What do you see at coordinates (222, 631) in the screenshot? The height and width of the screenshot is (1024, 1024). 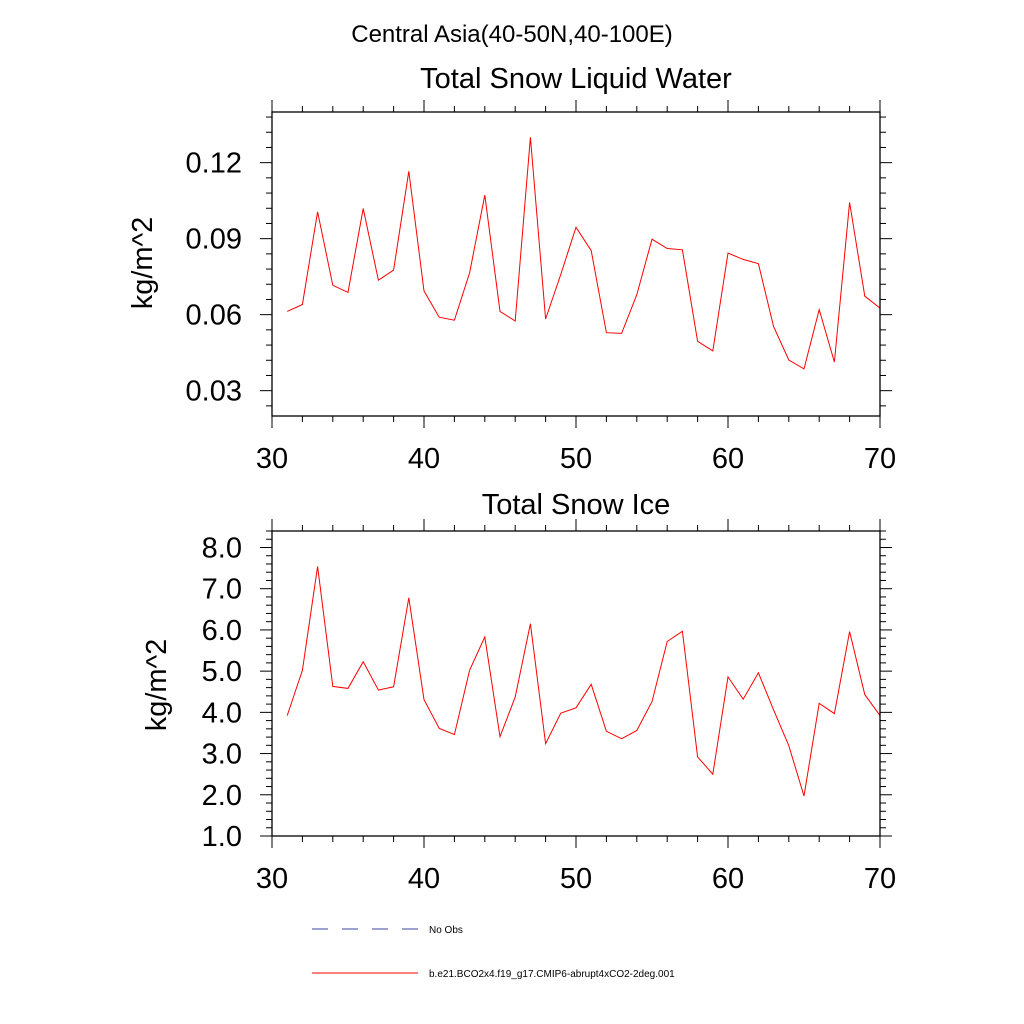 I see `y-tick-label: 6.0` at bounding box center [222, 631].